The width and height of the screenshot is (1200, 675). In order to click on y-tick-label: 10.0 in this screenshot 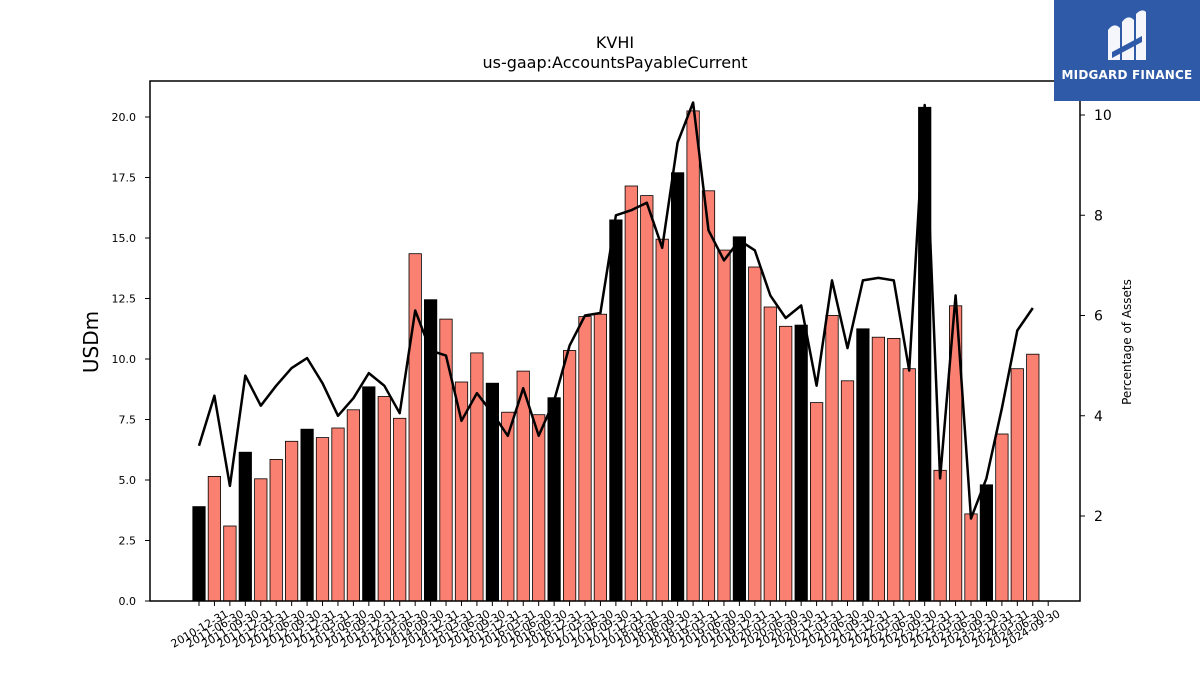, I will do `click(124, 359)`.